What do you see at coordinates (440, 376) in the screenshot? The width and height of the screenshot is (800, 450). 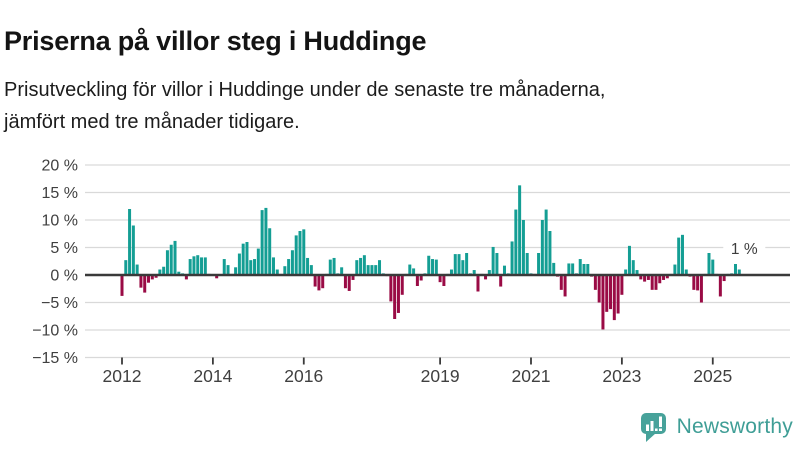 I see `x-axis-tick-label: 2019` at bounding box center [440, 376].